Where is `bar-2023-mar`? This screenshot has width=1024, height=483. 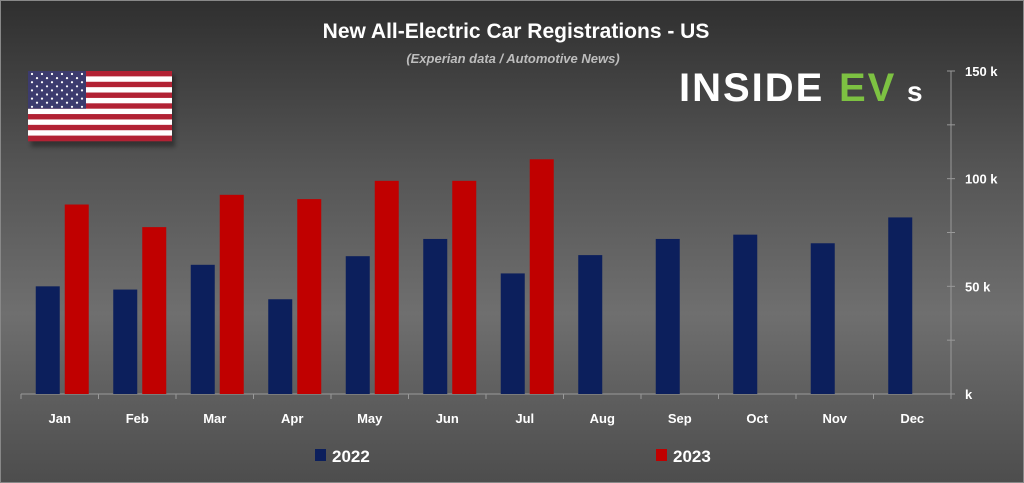 bar-2023-mar is located at coordinates (231, 294).